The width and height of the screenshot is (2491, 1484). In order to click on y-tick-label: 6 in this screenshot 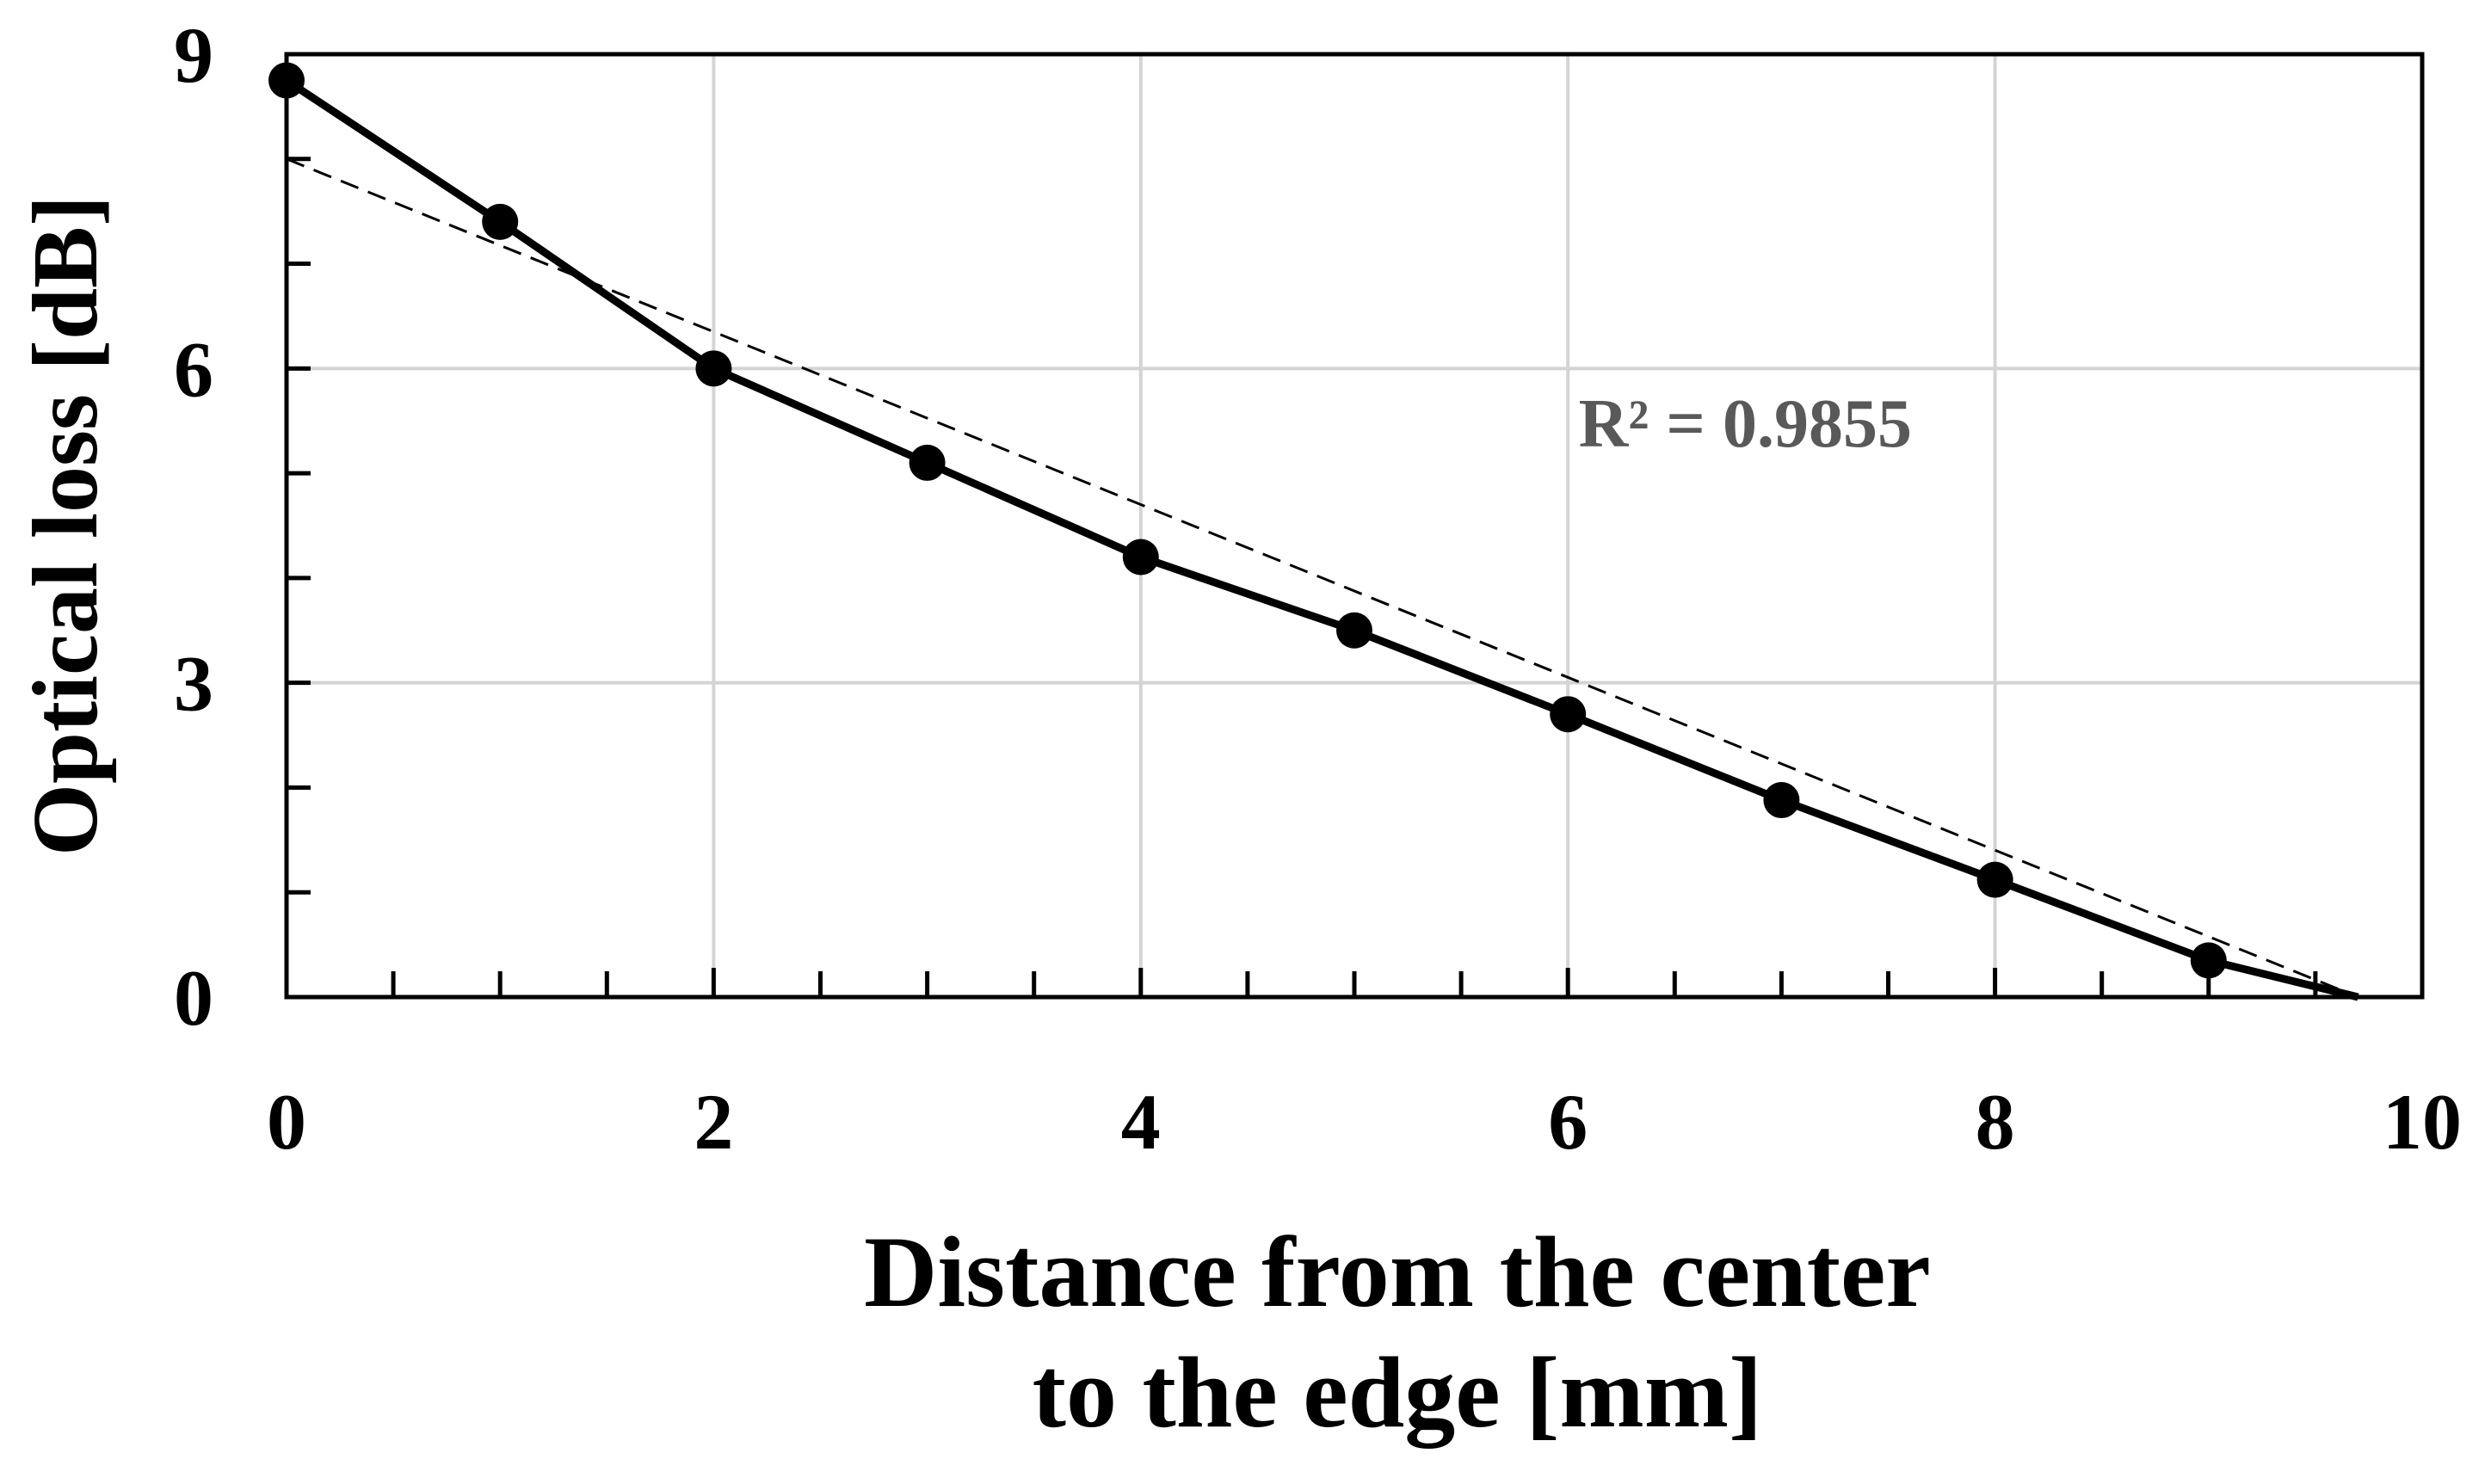, I will do `click(193, 369)`.